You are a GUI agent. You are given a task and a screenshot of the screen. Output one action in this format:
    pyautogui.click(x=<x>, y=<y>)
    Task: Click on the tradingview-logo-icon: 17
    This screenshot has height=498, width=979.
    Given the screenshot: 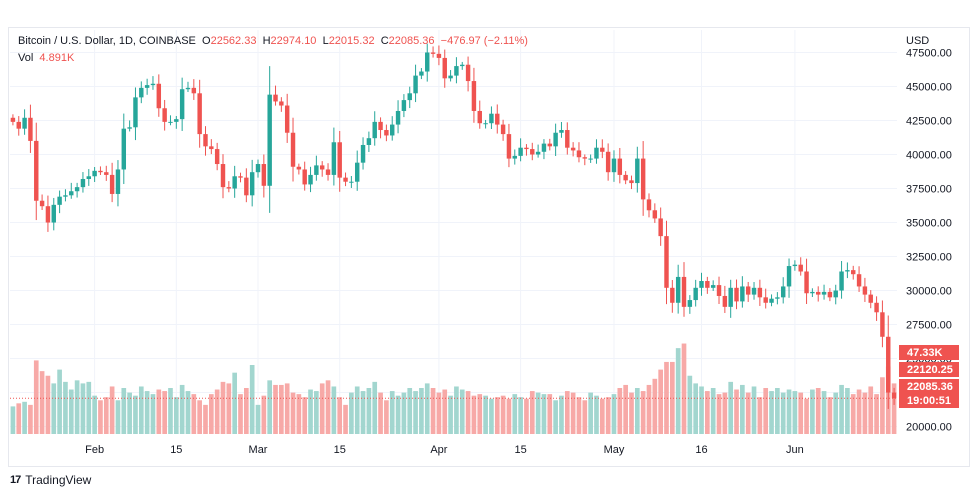 What is the action you would take?
    pyautogui.click(x=15, y=480)
    